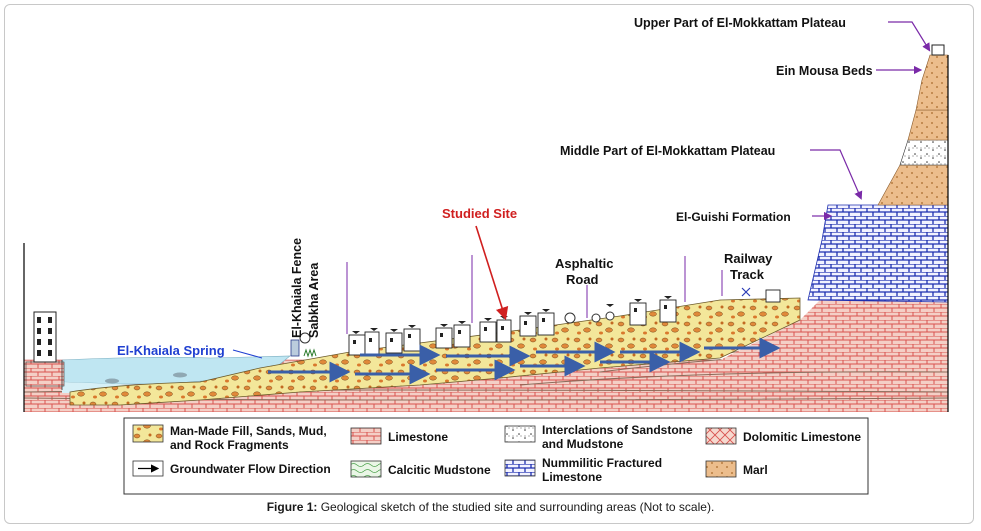  Describe the element at coordinates (878, 253) in the screenshot. I see `nummilitic-limestone` at that location.